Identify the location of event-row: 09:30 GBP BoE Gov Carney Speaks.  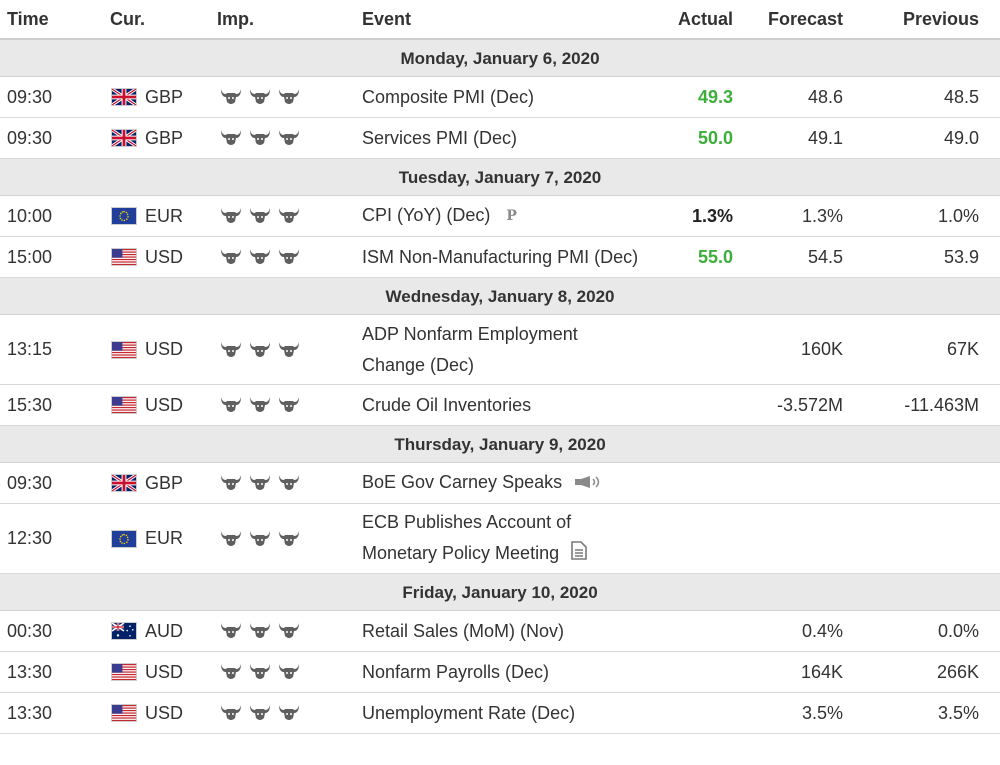
(500, 483).